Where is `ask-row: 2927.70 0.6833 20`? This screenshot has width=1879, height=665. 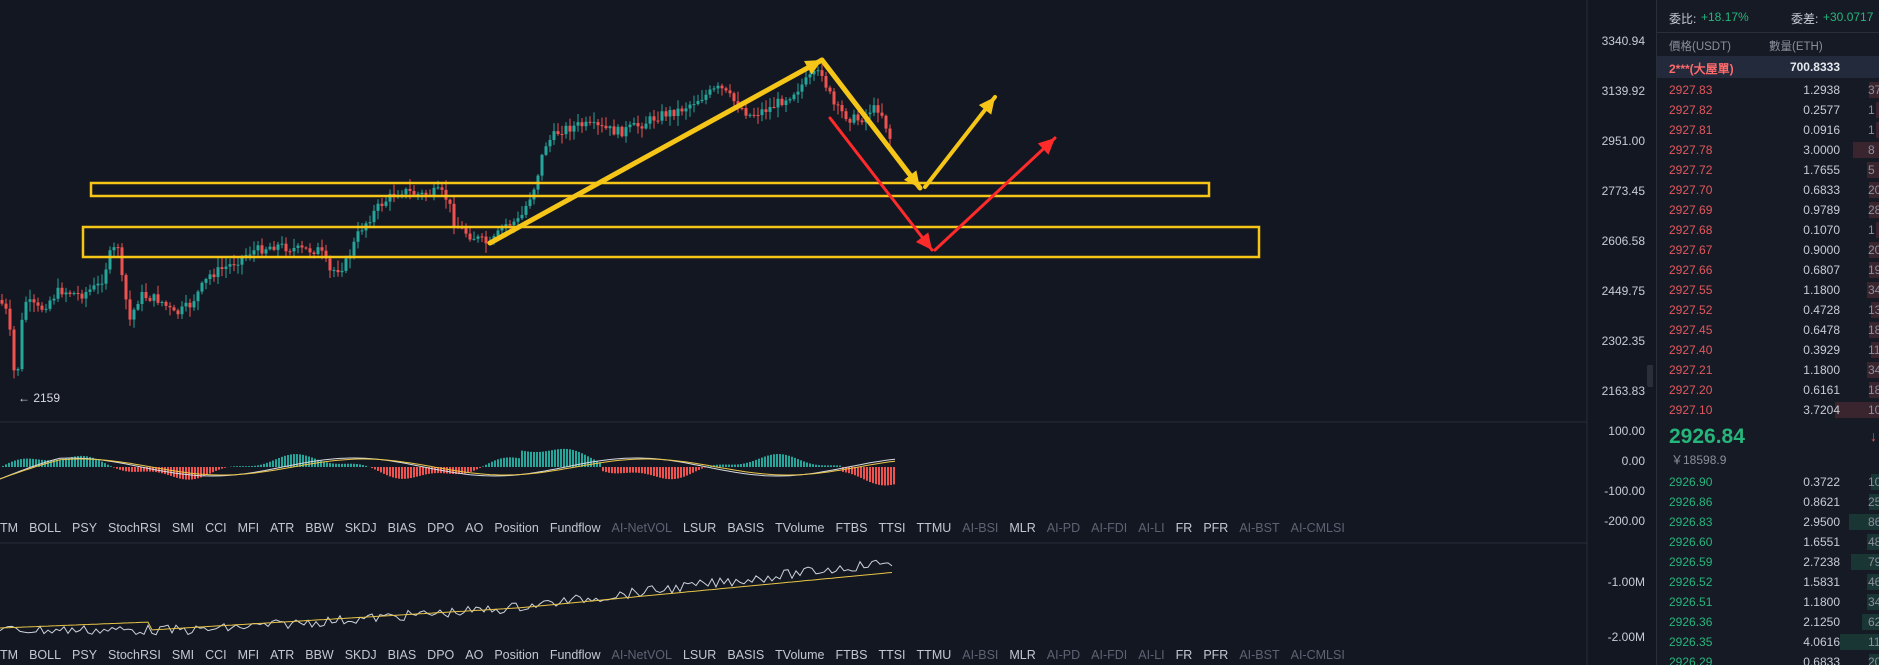 ask-row: 2927.70 0.6833 20 is located at coordinates (1768, 190).